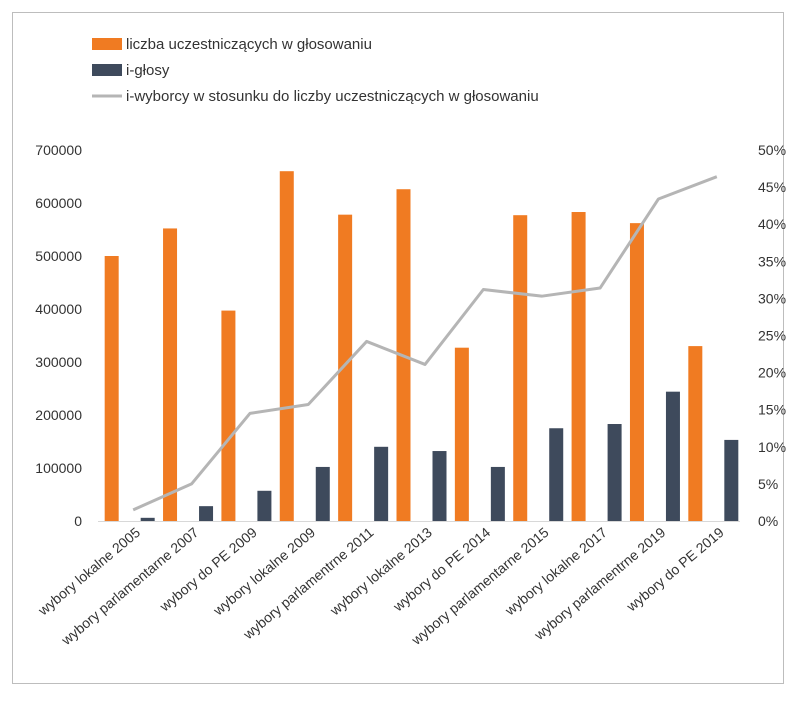 The image size is (796, 707). Describe the element at coordinates (772, 298) in the screenshot. I see `right-tick-label: 30%` at that location.